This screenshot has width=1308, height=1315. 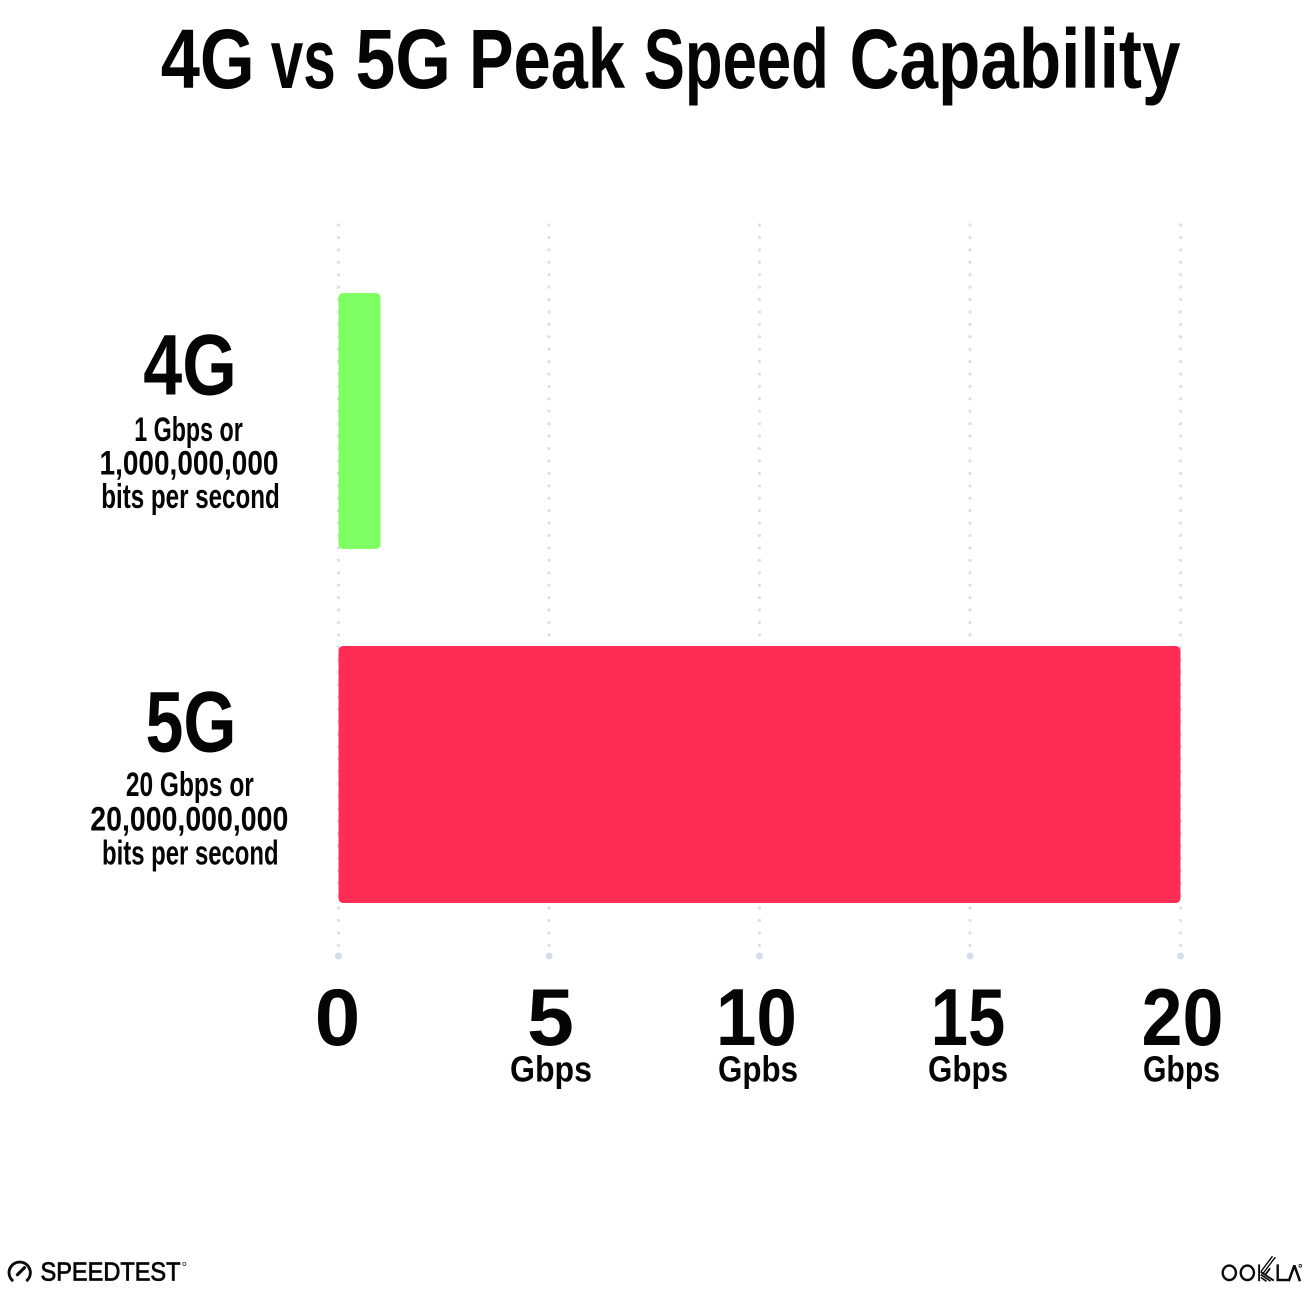 What do you see at coordinates (189, 820) in the screenshot?
I see `svg-text: 20,000,000,000` at bounding box center [189, 820].